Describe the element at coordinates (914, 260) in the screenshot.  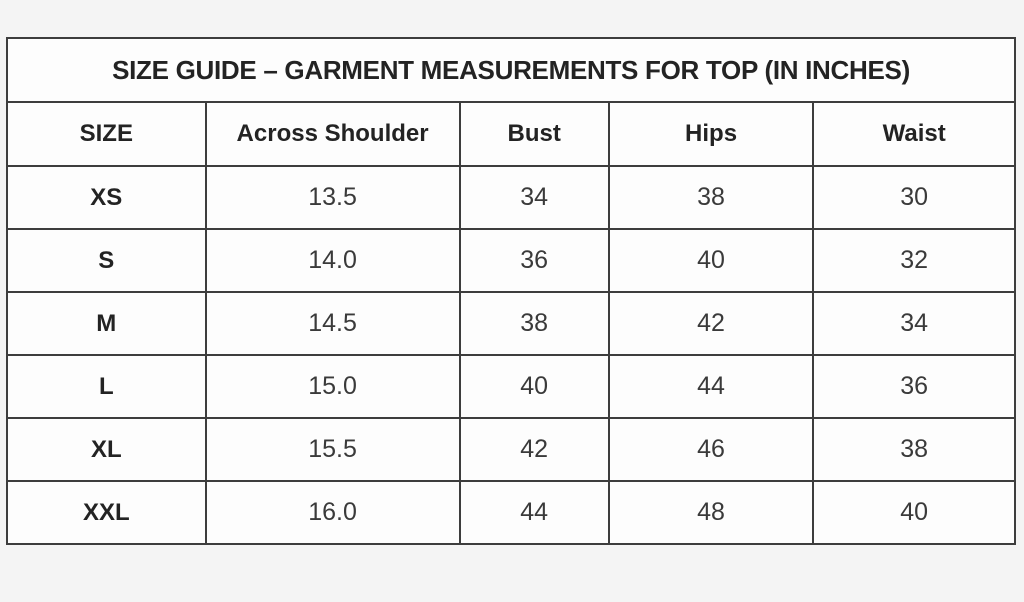
I see `waist-cell: 32` at that location.